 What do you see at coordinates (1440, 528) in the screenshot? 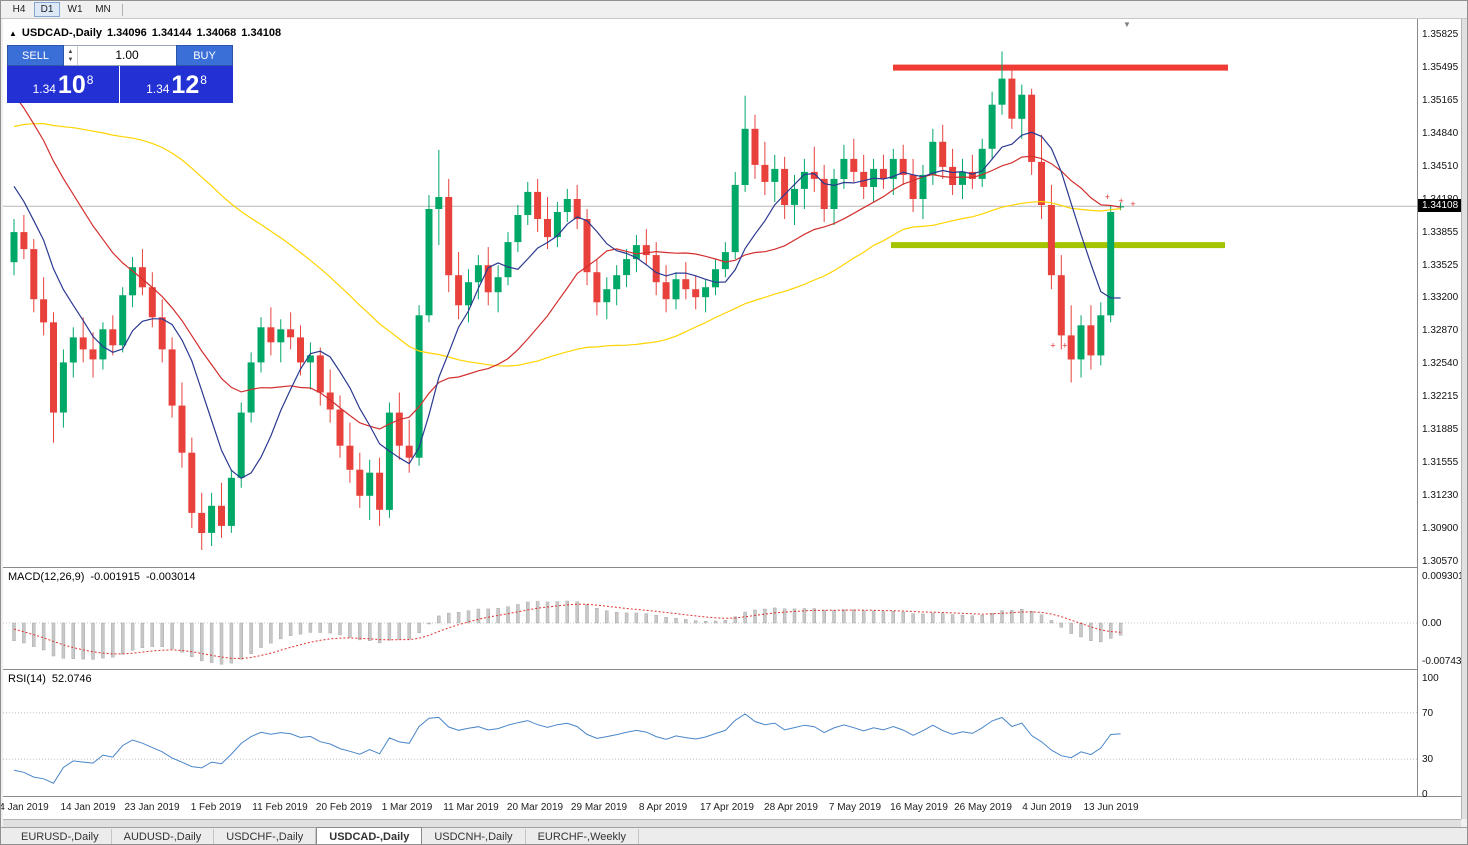
I see `price-scale-label: 1.30900` at bounding box center [1440, 528].